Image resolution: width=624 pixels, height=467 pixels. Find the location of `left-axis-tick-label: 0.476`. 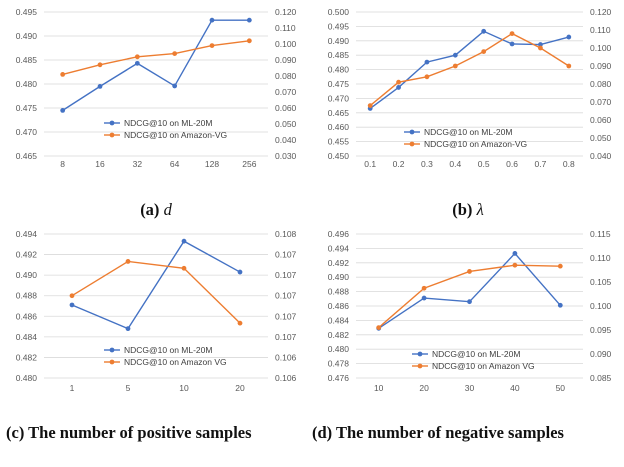

left-axis-tick-label: 0.476 is located at coordinates (339, 378).